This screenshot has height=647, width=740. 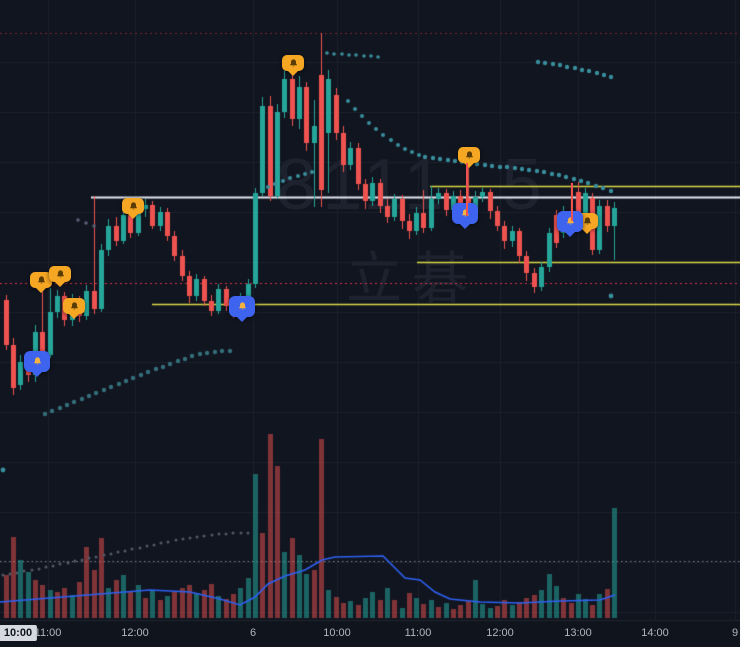 I want to click on time-label: 6, so click(x=253, y=633).